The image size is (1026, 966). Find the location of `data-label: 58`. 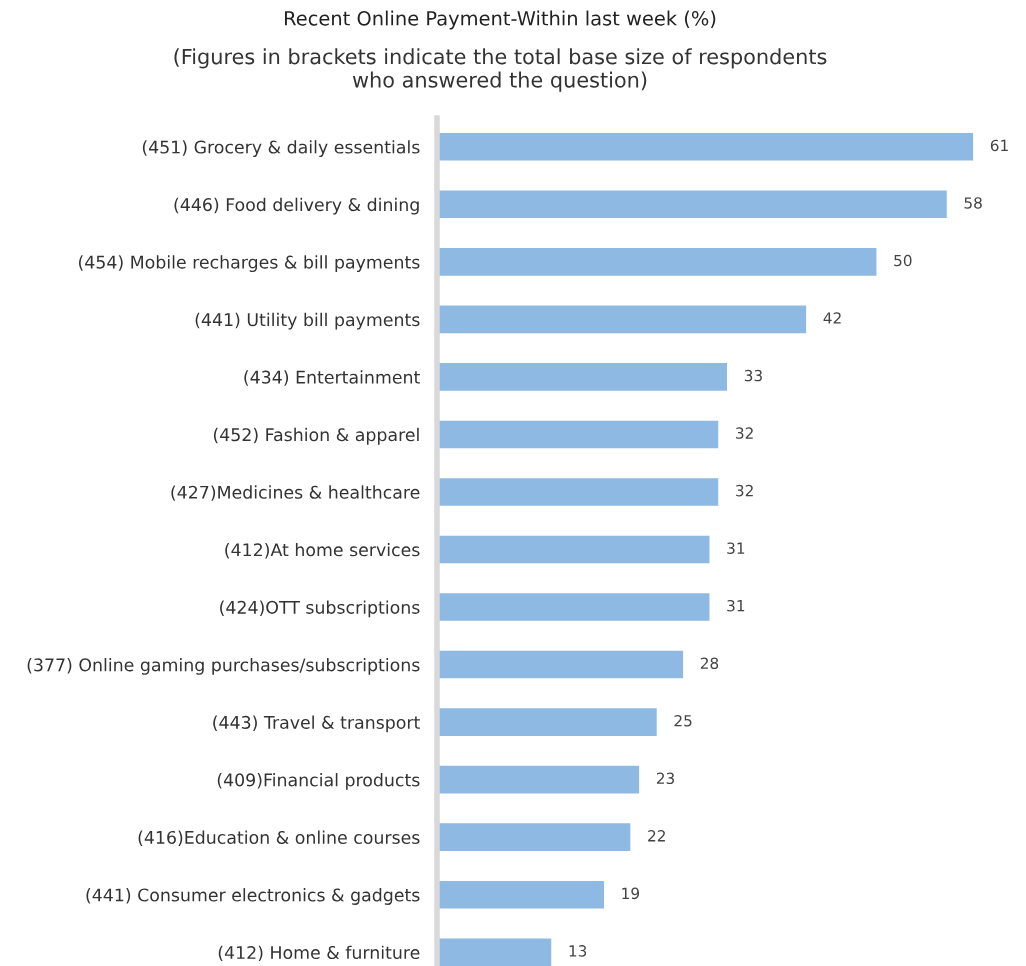

data-label: 58 is located at coordinates (973, 203).